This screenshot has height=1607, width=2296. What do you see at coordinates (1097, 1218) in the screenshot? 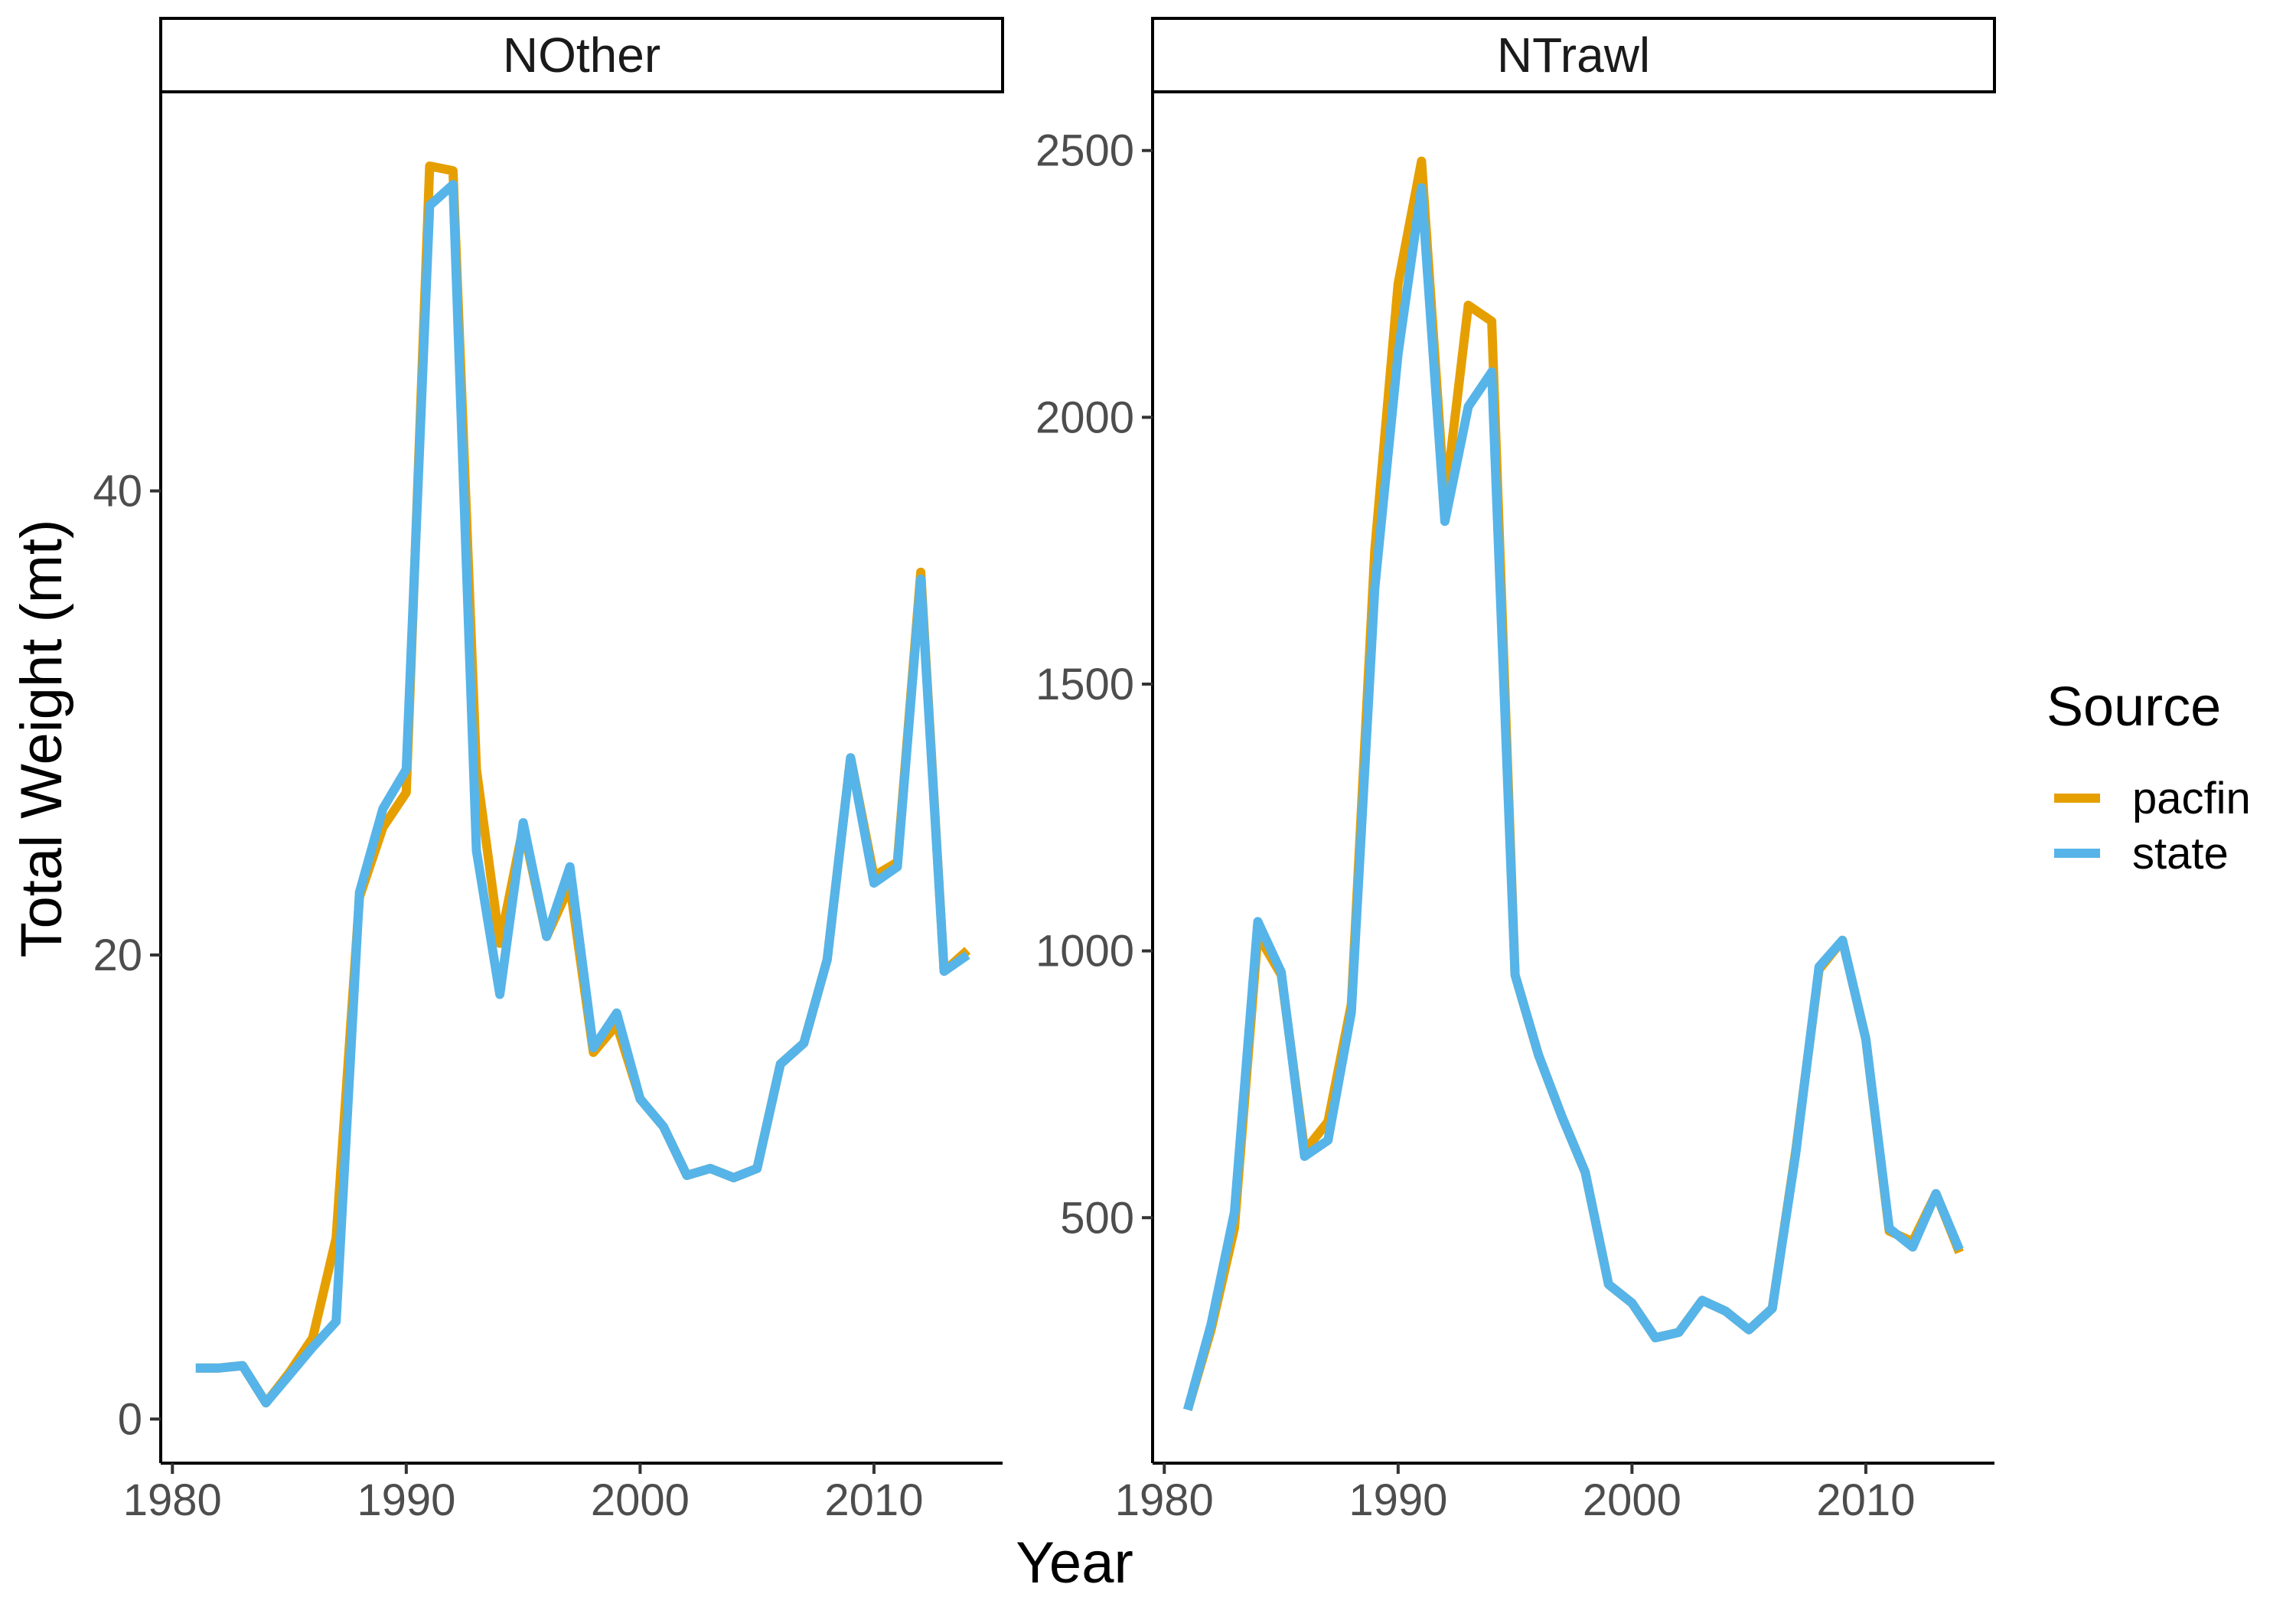
I see `y-tick-label: 500` at bounding box center [1097, 1218].